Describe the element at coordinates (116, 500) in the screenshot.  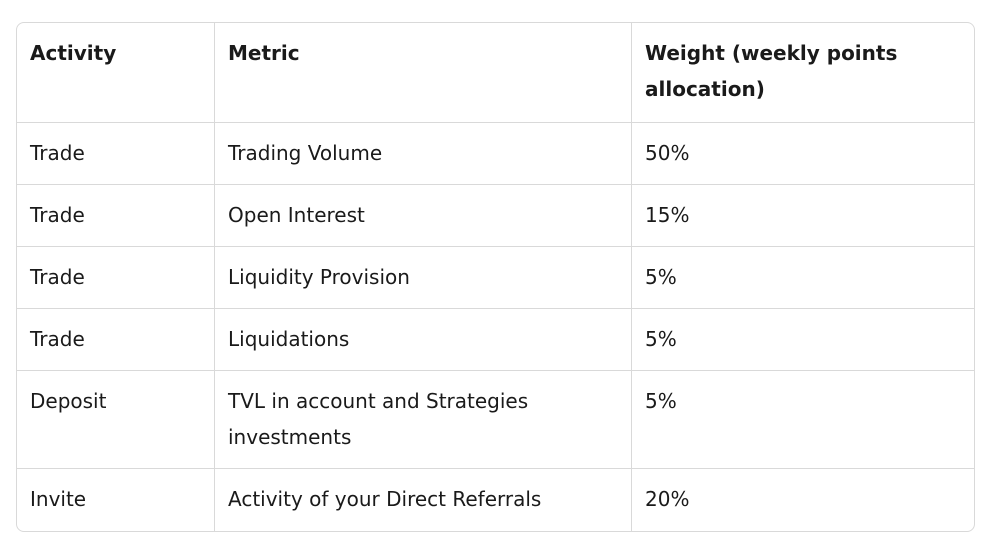
I see `table-cell: Invite` at that location.